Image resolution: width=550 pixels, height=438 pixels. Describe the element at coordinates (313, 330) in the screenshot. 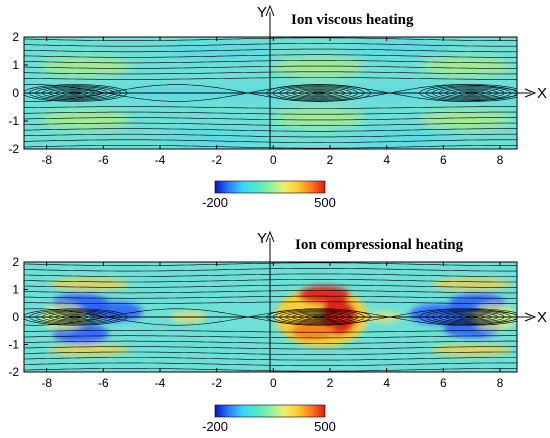

I see `heatmap-hot-spot` at that location.